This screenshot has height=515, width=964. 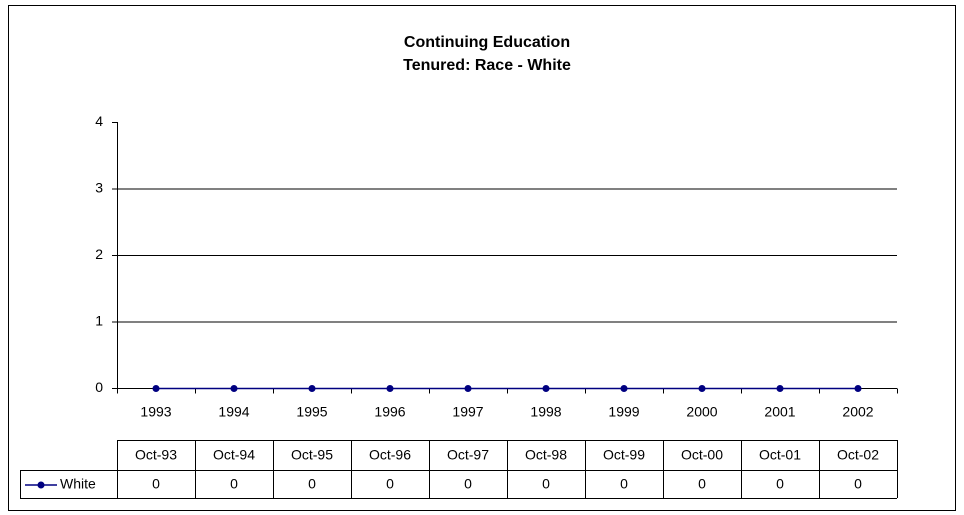 What do you see at coordinates (545, 412) in the screenshot?
I see `x-tick-label: 1998` at bounding box center [545, 412].